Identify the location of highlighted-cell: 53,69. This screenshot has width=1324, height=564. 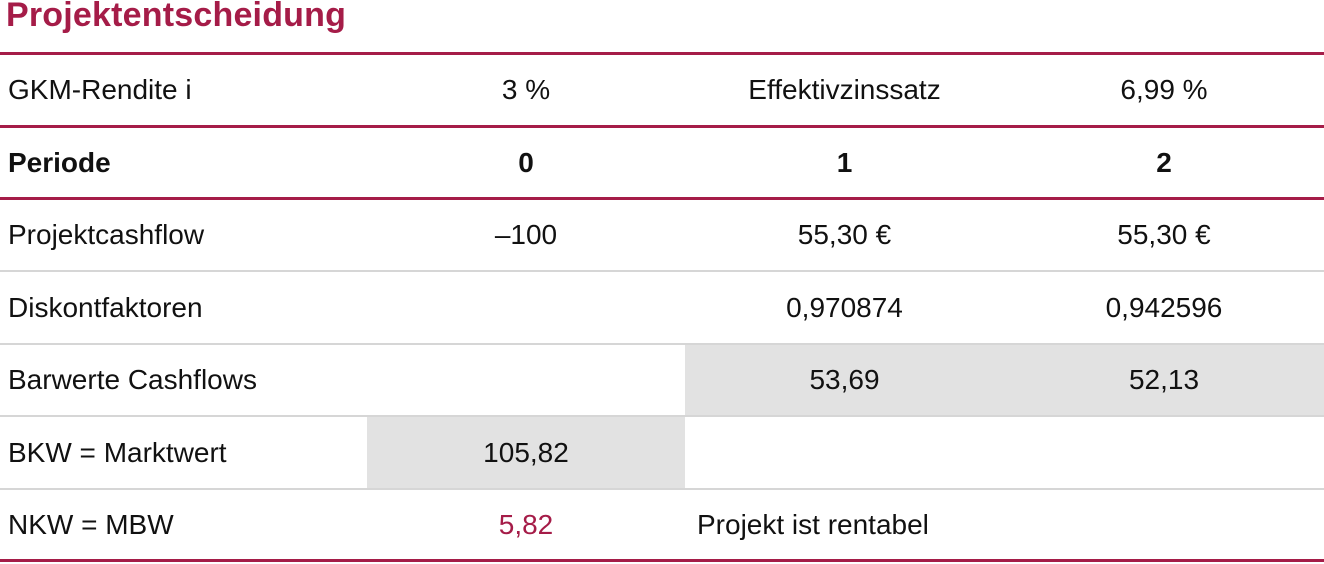
(844, 380).